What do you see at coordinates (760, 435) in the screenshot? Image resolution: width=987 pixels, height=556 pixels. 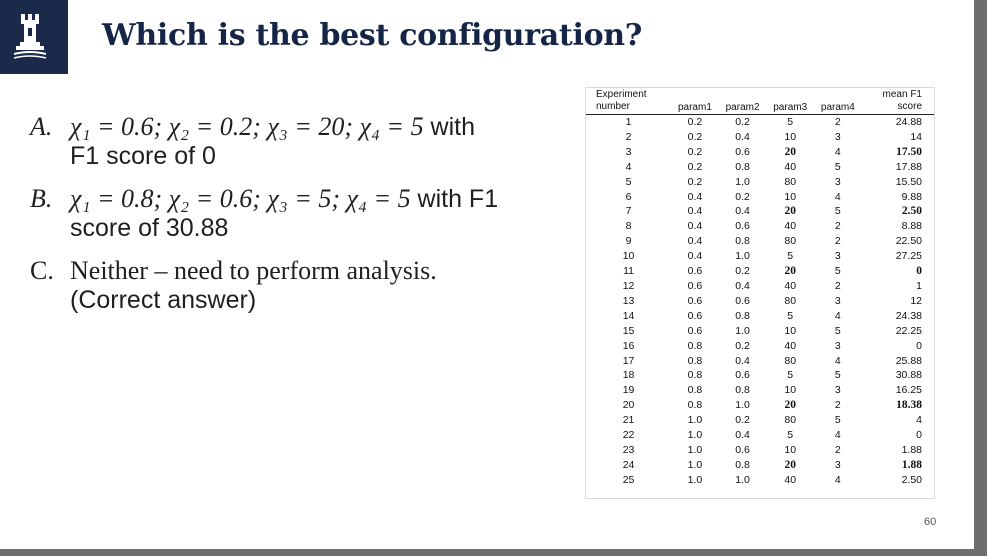 I see `table-row: 22 1.0 0.4 5 4 0` at bounding box center [760, 435].